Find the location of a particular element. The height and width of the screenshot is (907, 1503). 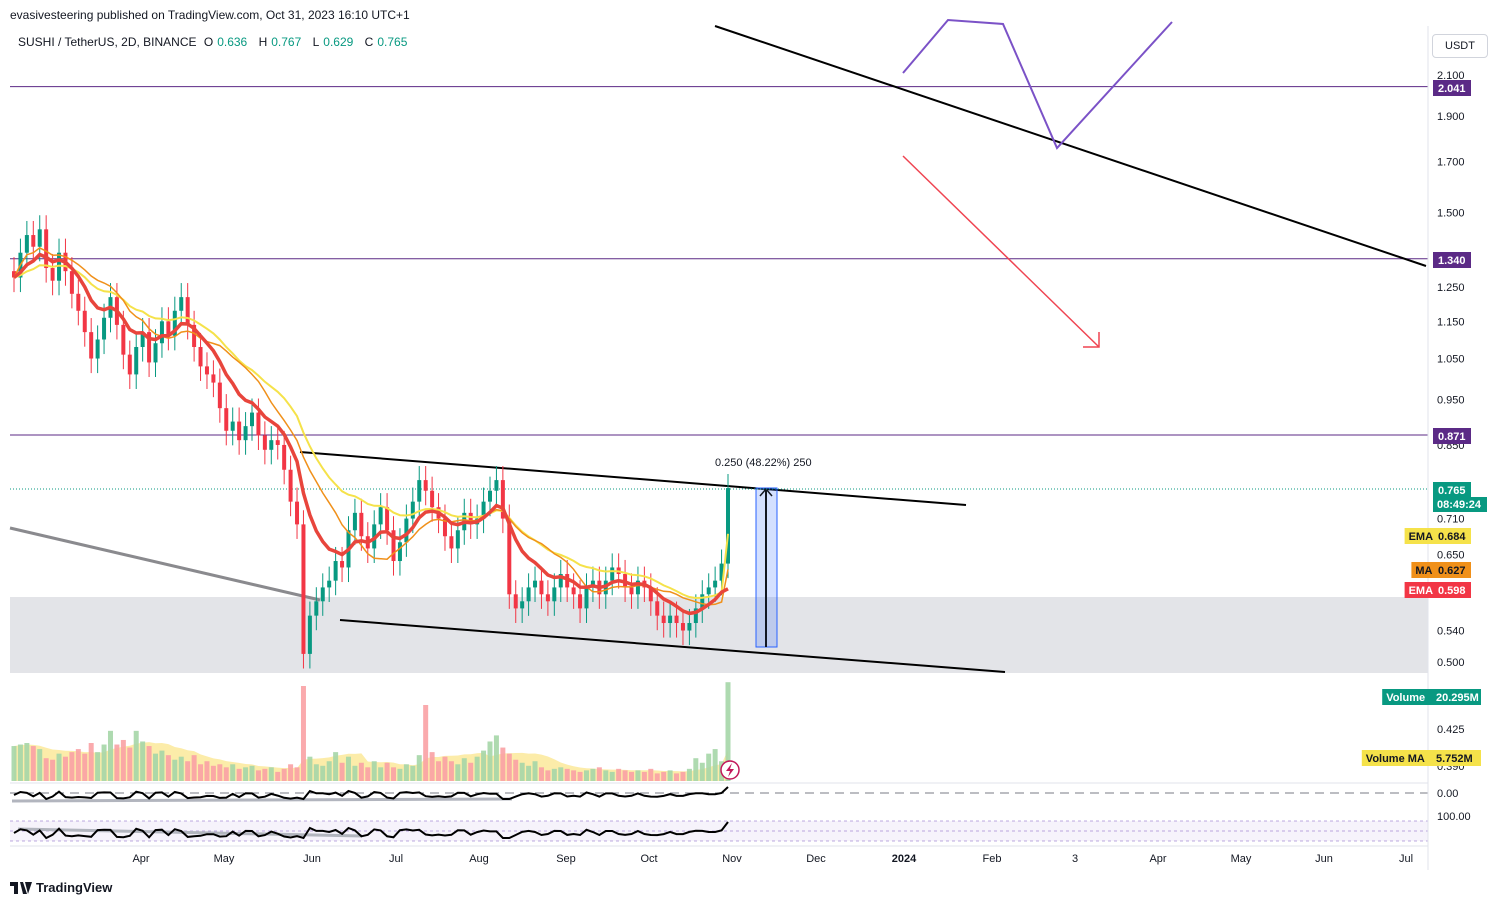

alert-icon is located at coordinates (730, 770).